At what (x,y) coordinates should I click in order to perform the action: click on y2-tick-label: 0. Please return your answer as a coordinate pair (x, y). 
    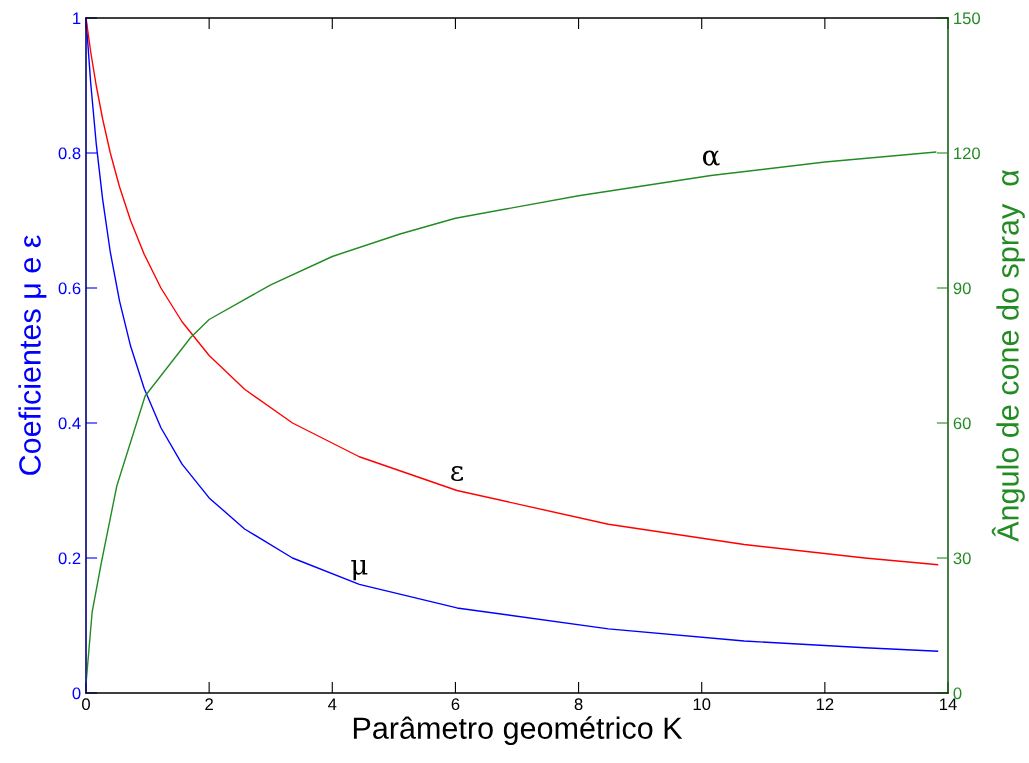
    Looking at the image, I should click on (957, 693).